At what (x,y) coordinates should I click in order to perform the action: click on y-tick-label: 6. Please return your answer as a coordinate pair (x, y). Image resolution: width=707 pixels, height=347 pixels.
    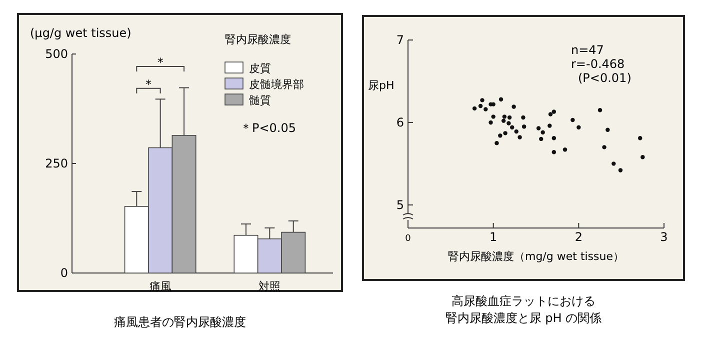
    Looking at the image, I should click on (400, 123).